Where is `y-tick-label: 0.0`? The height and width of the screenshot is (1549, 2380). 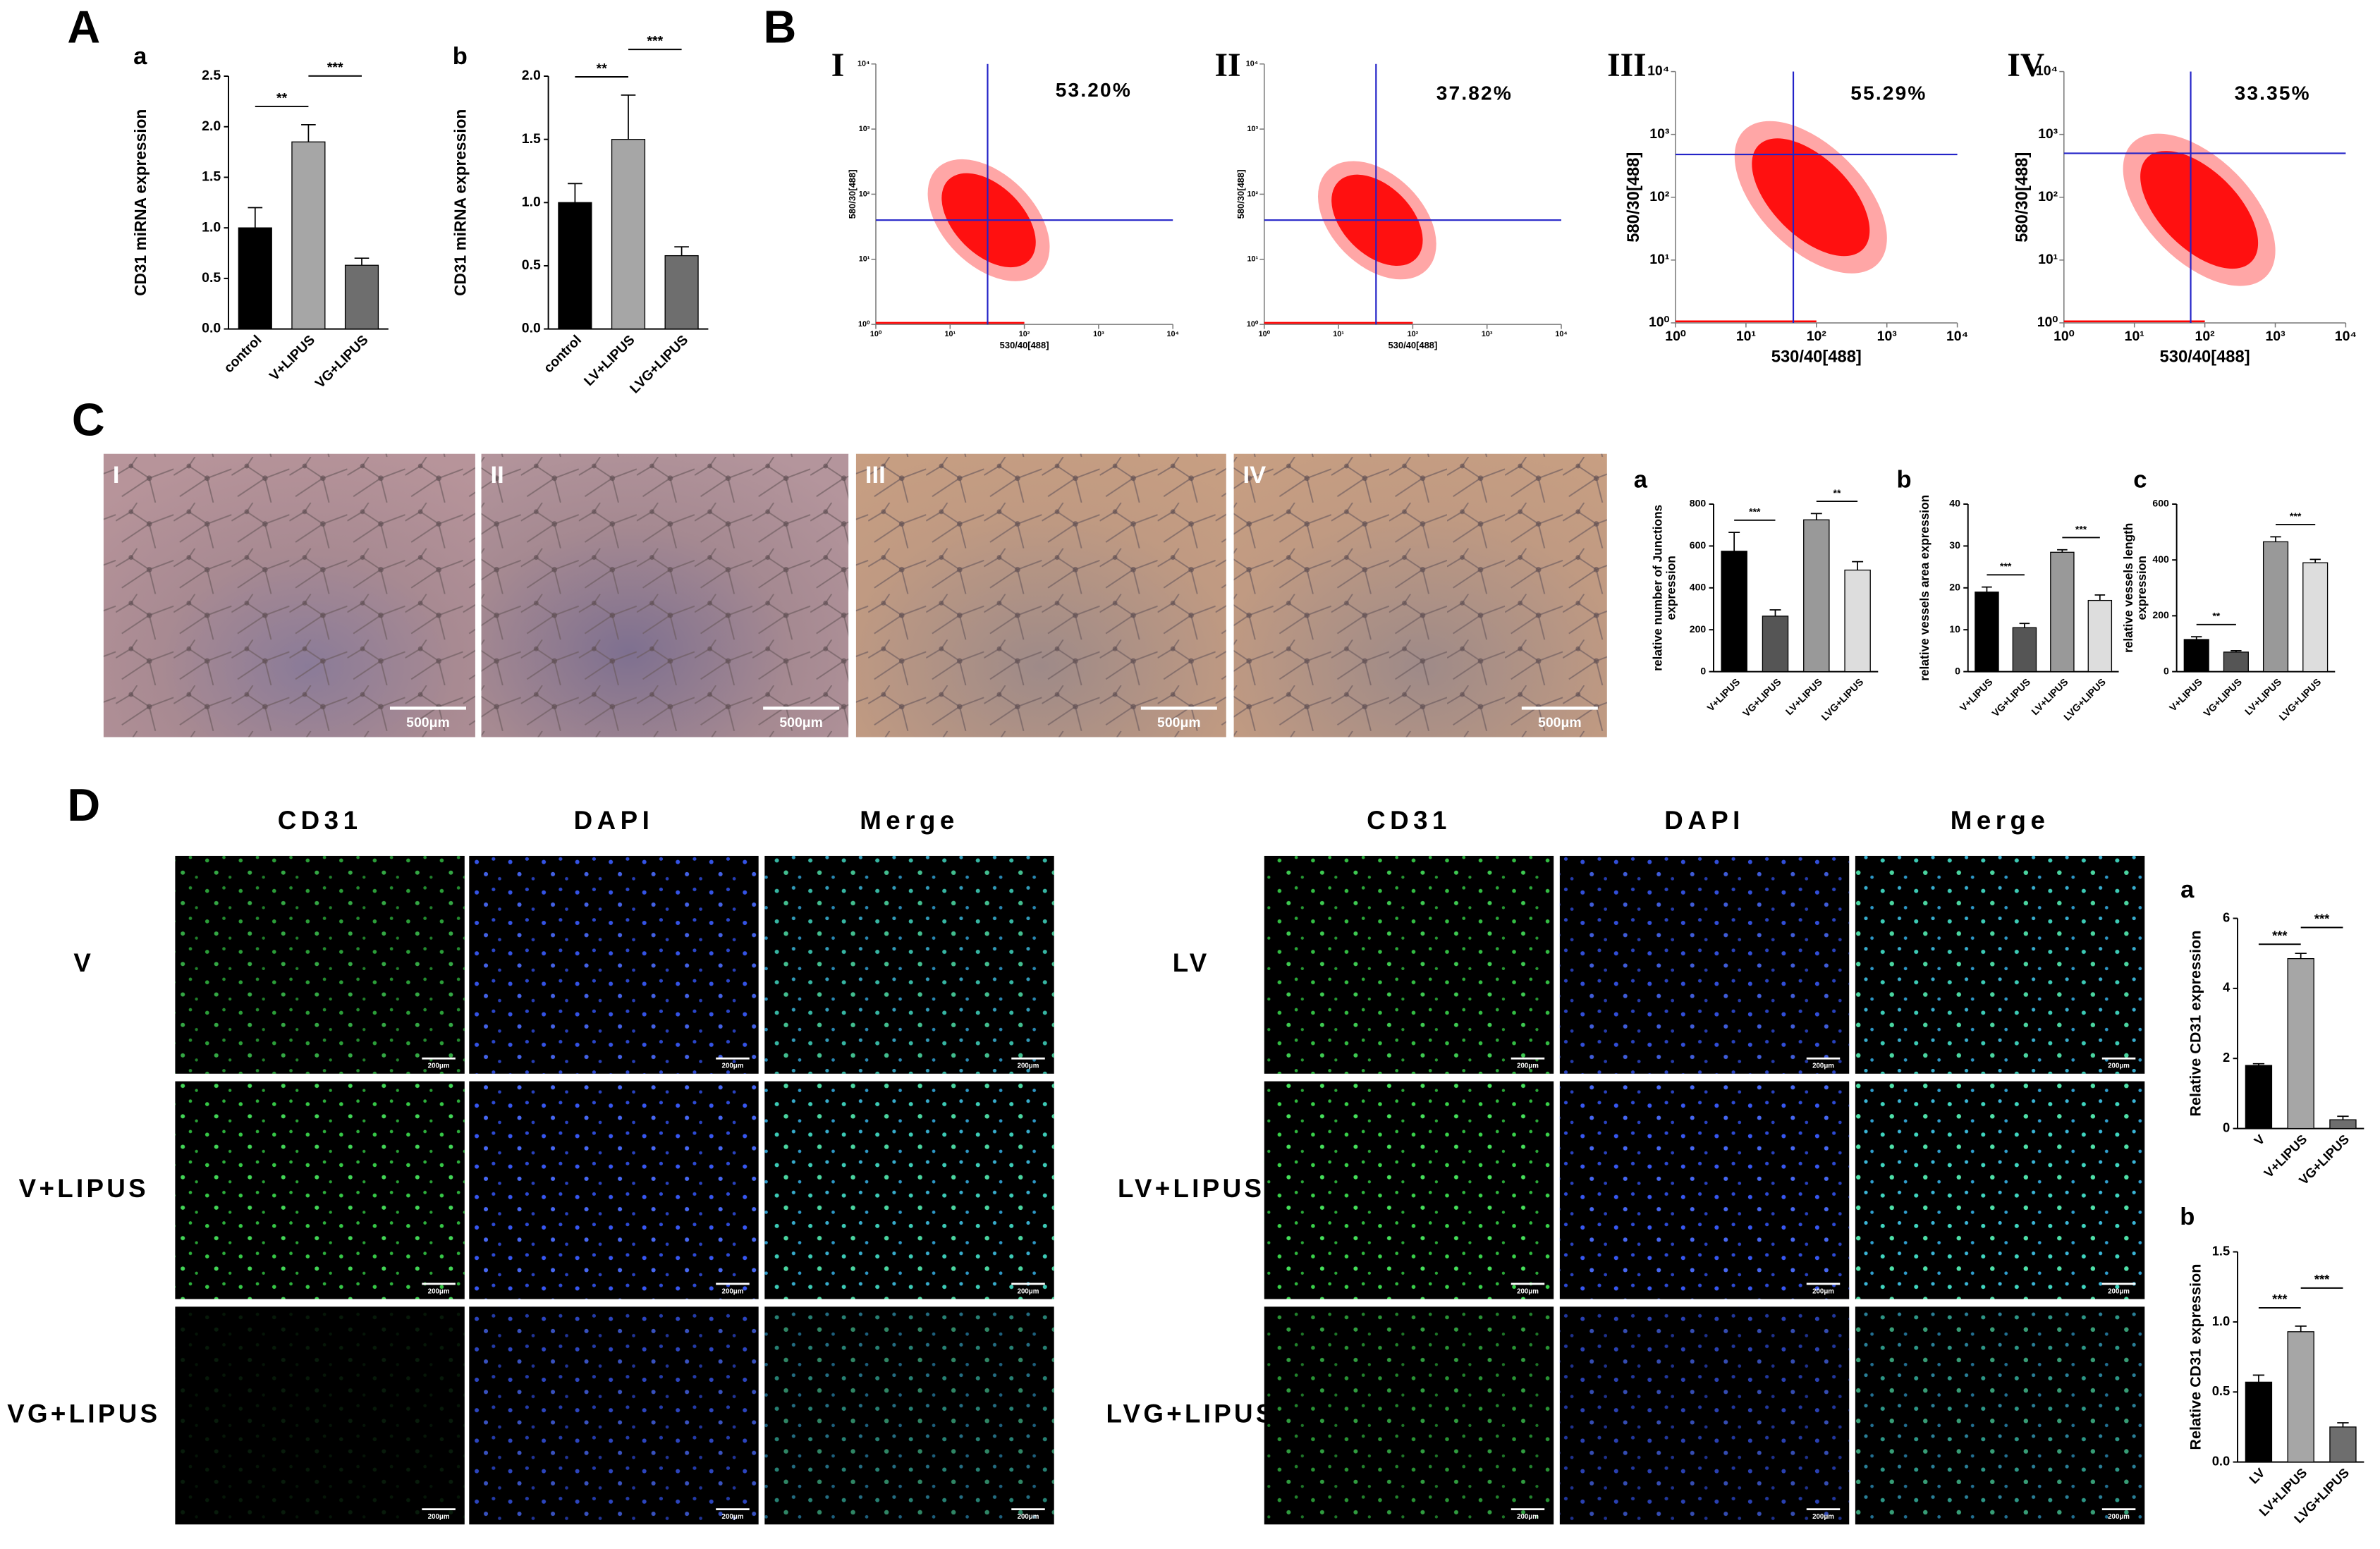 y-tick-label: 0.0 is located at coordinates (531, 328).